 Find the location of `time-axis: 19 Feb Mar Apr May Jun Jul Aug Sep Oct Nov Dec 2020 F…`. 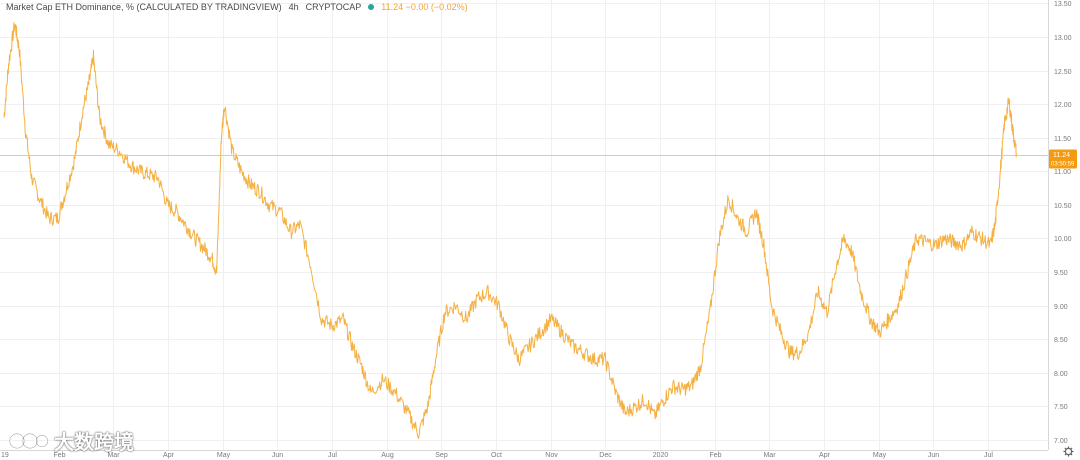

time-axis: 19 Feb Mar Apr May Jun Jul Aug Sep Oct Nov Dec 2020 F… is located at coordinates (524, 454).